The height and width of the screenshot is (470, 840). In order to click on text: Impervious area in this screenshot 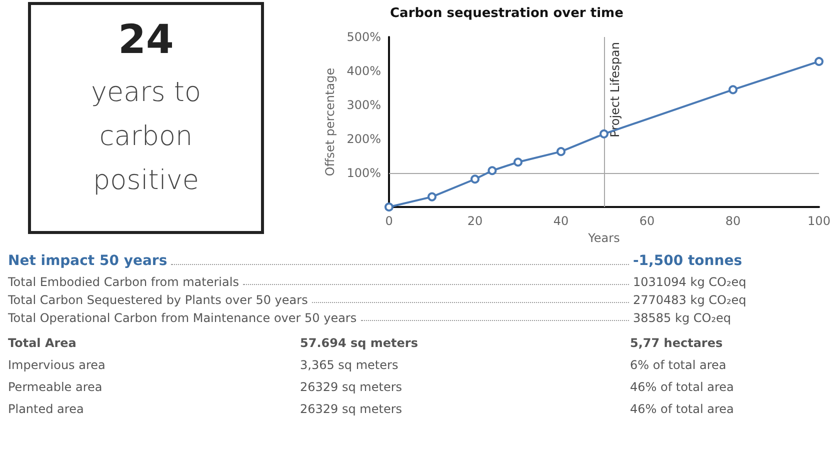, I will do `click(57, 365)`.